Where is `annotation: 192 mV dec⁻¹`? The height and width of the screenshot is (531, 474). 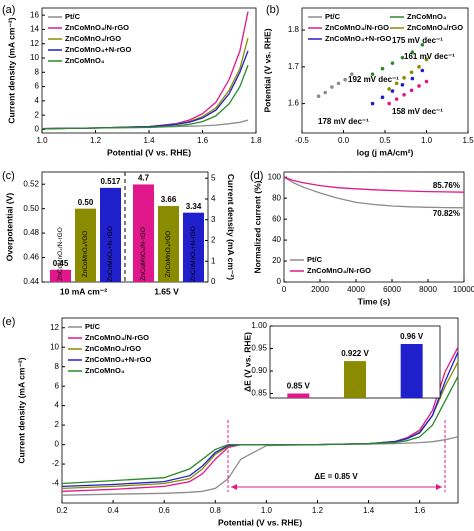
annotation: 192 mV dec⁻¹ is located at coordinates (373, 79).